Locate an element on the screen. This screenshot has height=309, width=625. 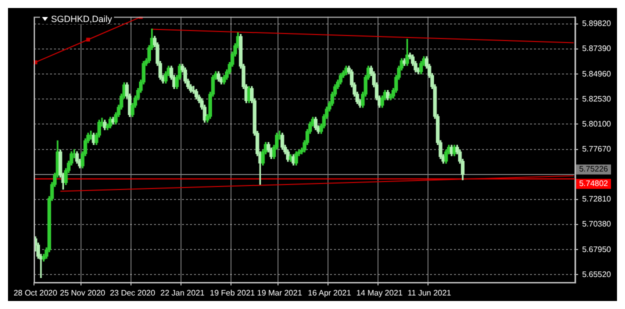
y-tick-label: 5.89820 is located at coordinates (597, 23).